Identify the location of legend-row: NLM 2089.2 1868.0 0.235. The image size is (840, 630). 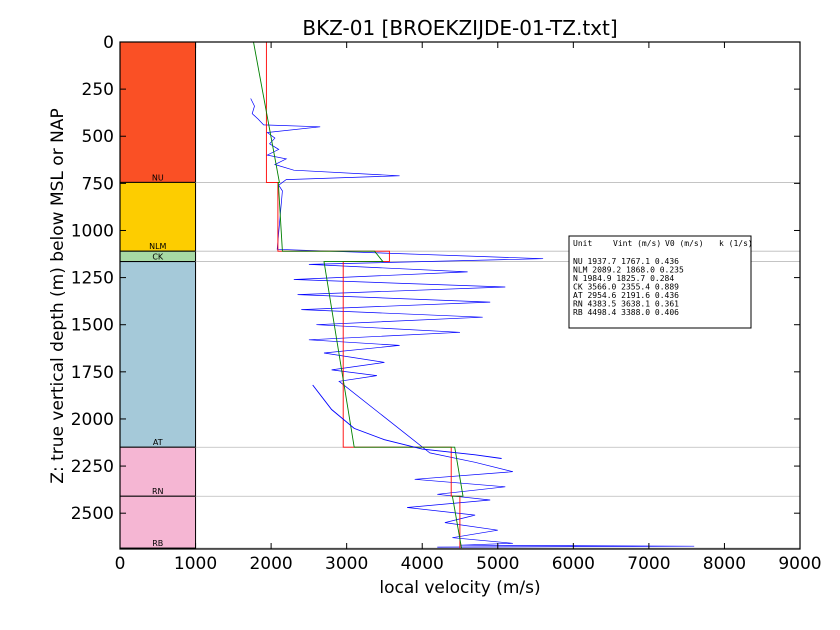
(628, 270).